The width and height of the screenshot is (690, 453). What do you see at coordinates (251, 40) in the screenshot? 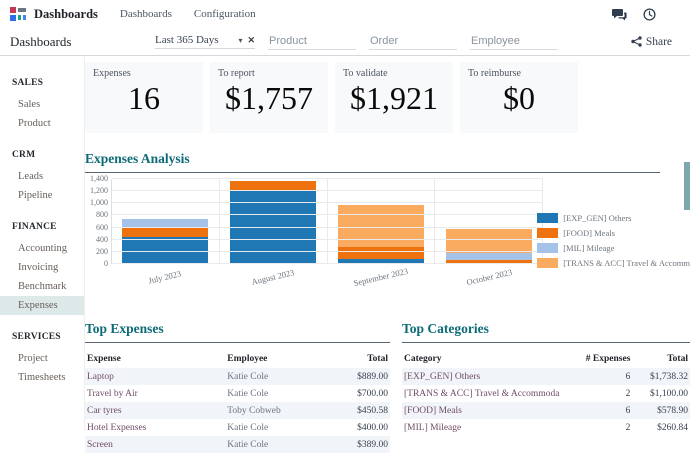
I see `clear-filter-icon: ✕` at bounding box center [251, 40].